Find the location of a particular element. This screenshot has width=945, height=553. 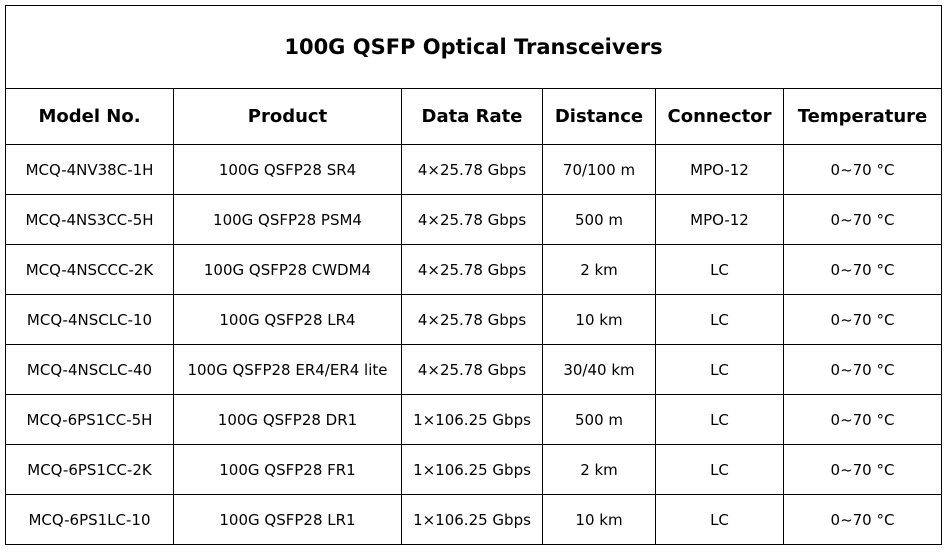

cell-product: 100G QSFP28 CWDM4 is located at coordinates (287, 269).